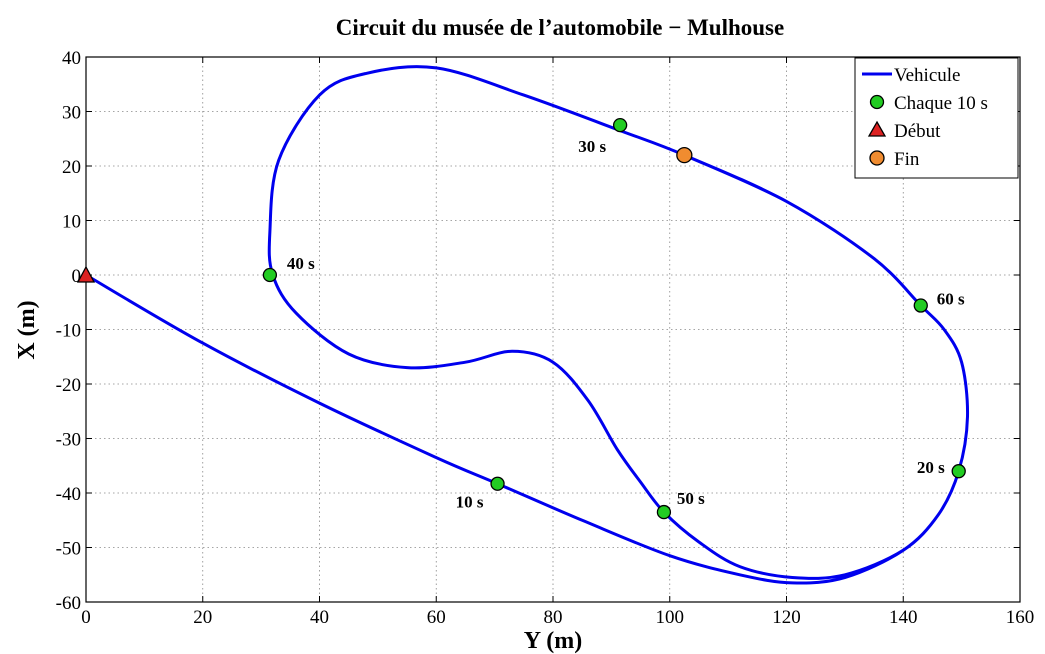 The width and height of the screenshot is (1045, 654). What do you see at coordinates (436, 617) in the screenshot?
I see `x-tick-label: 60` at bounding box center [436, 617].